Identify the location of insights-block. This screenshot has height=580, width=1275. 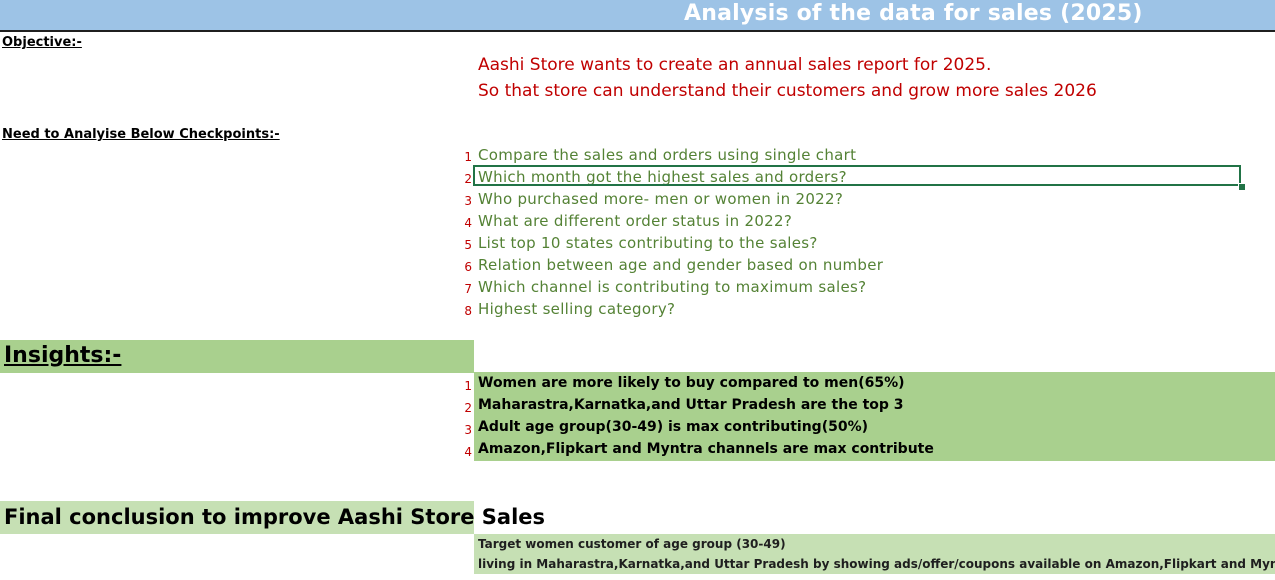
(874, 416).